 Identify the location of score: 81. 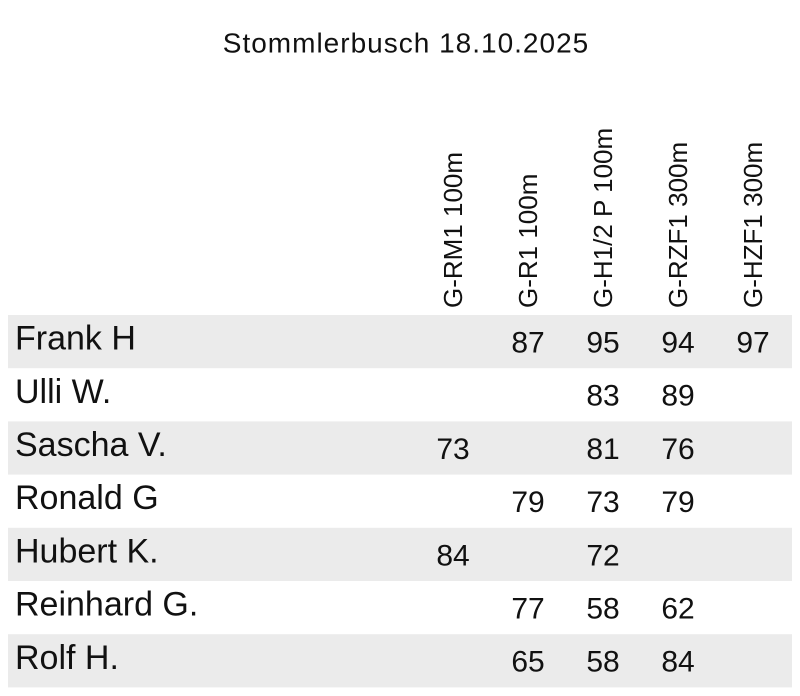
(602, 449).